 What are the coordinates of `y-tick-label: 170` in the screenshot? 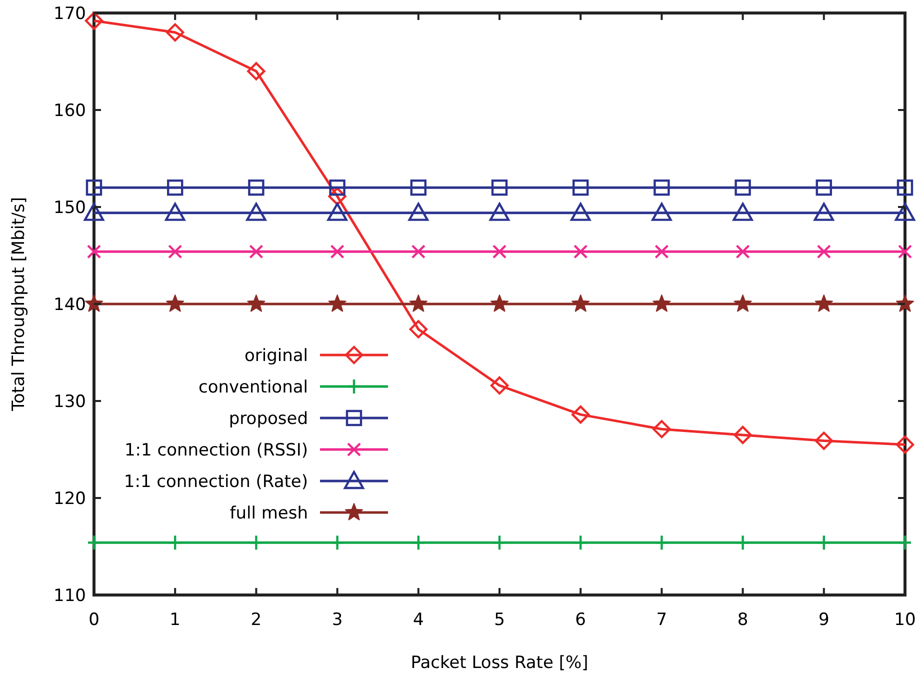 It's located at (70, 14).